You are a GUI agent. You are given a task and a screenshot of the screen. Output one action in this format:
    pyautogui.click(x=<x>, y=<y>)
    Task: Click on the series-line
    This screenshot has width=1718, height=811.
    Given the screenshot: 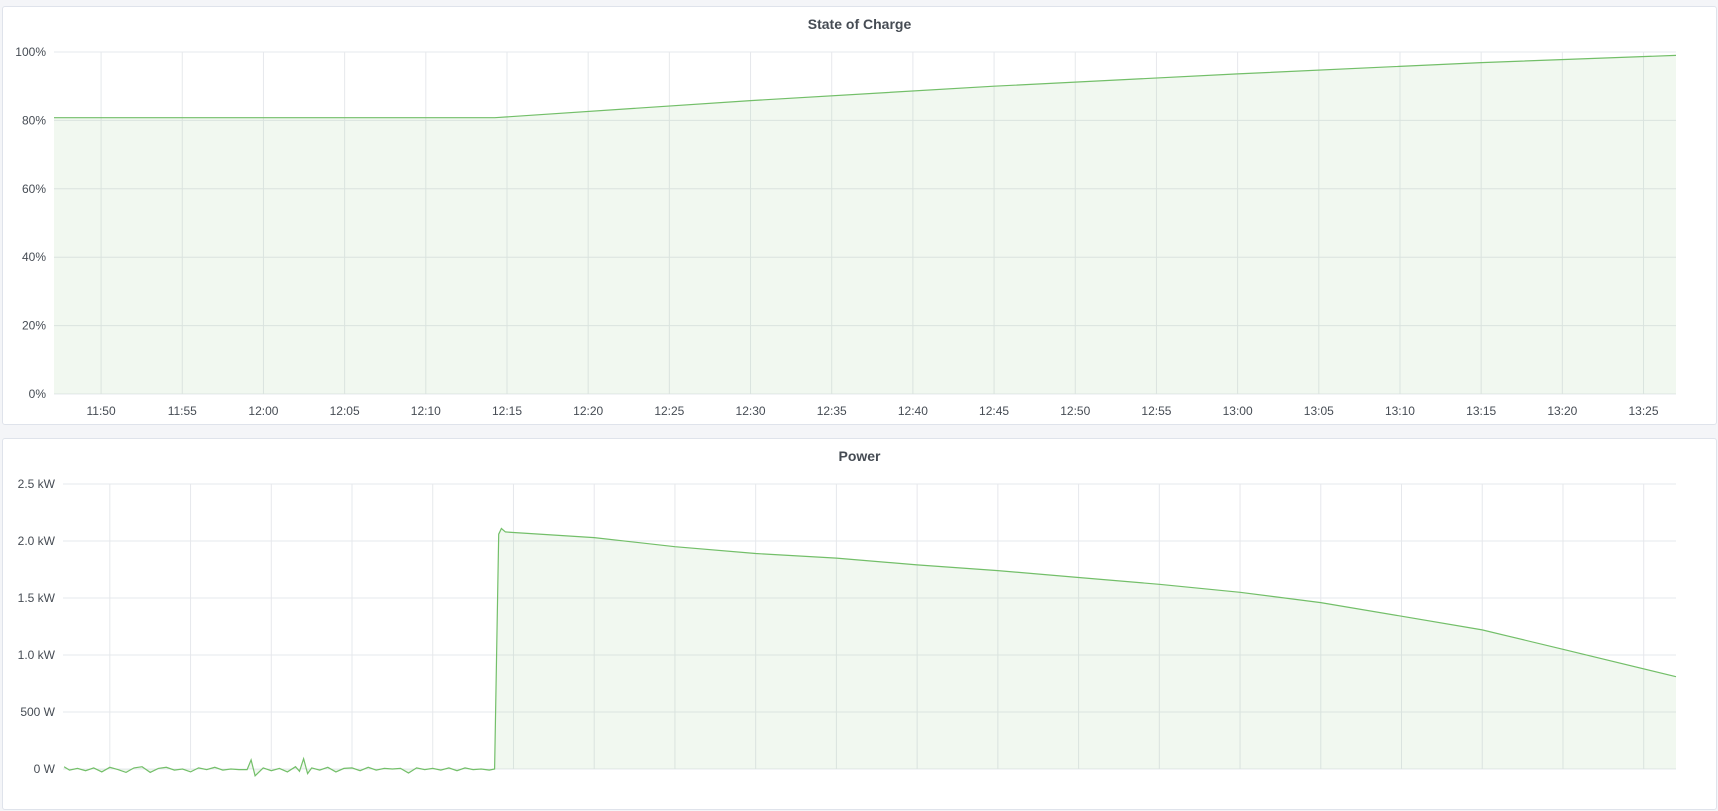 What is the action you would take?
    pyautogui.click(x=865, y=86)
    